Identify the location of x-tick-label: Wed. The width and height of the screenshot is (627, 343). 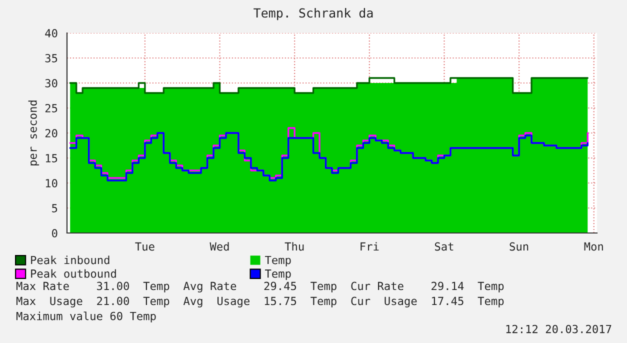
(219, 246).